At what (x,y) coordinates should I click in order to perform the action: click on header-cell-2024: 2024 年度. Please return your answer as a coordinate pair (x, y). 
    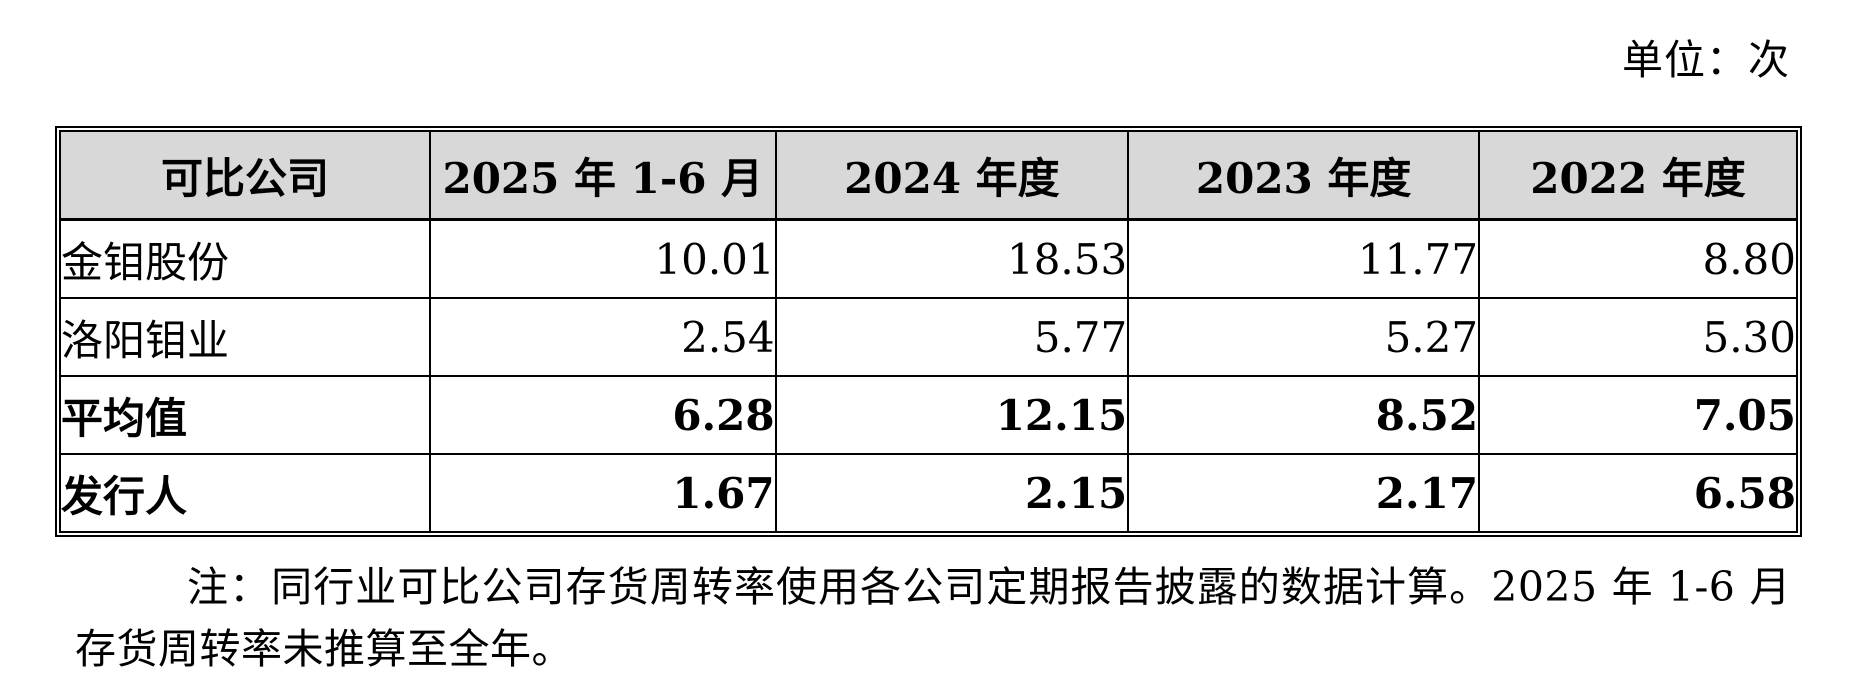
    Looking at the image, I should click on (952, 175).